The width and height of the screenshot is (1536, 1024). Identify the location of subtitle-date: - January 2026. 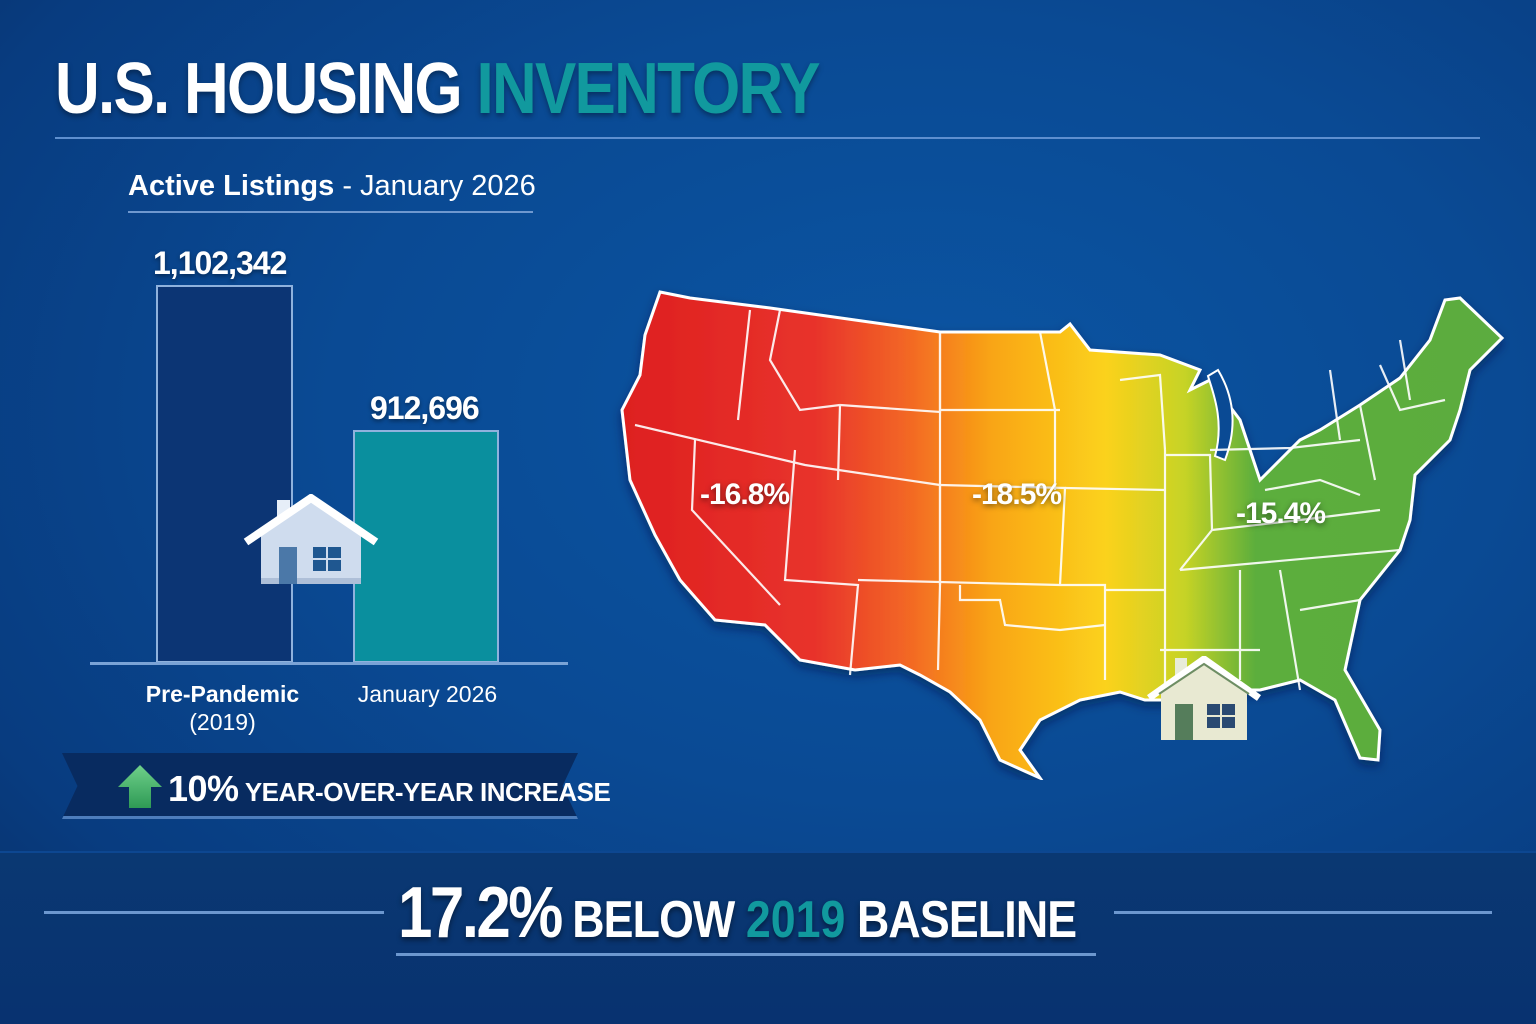
(435, 186).